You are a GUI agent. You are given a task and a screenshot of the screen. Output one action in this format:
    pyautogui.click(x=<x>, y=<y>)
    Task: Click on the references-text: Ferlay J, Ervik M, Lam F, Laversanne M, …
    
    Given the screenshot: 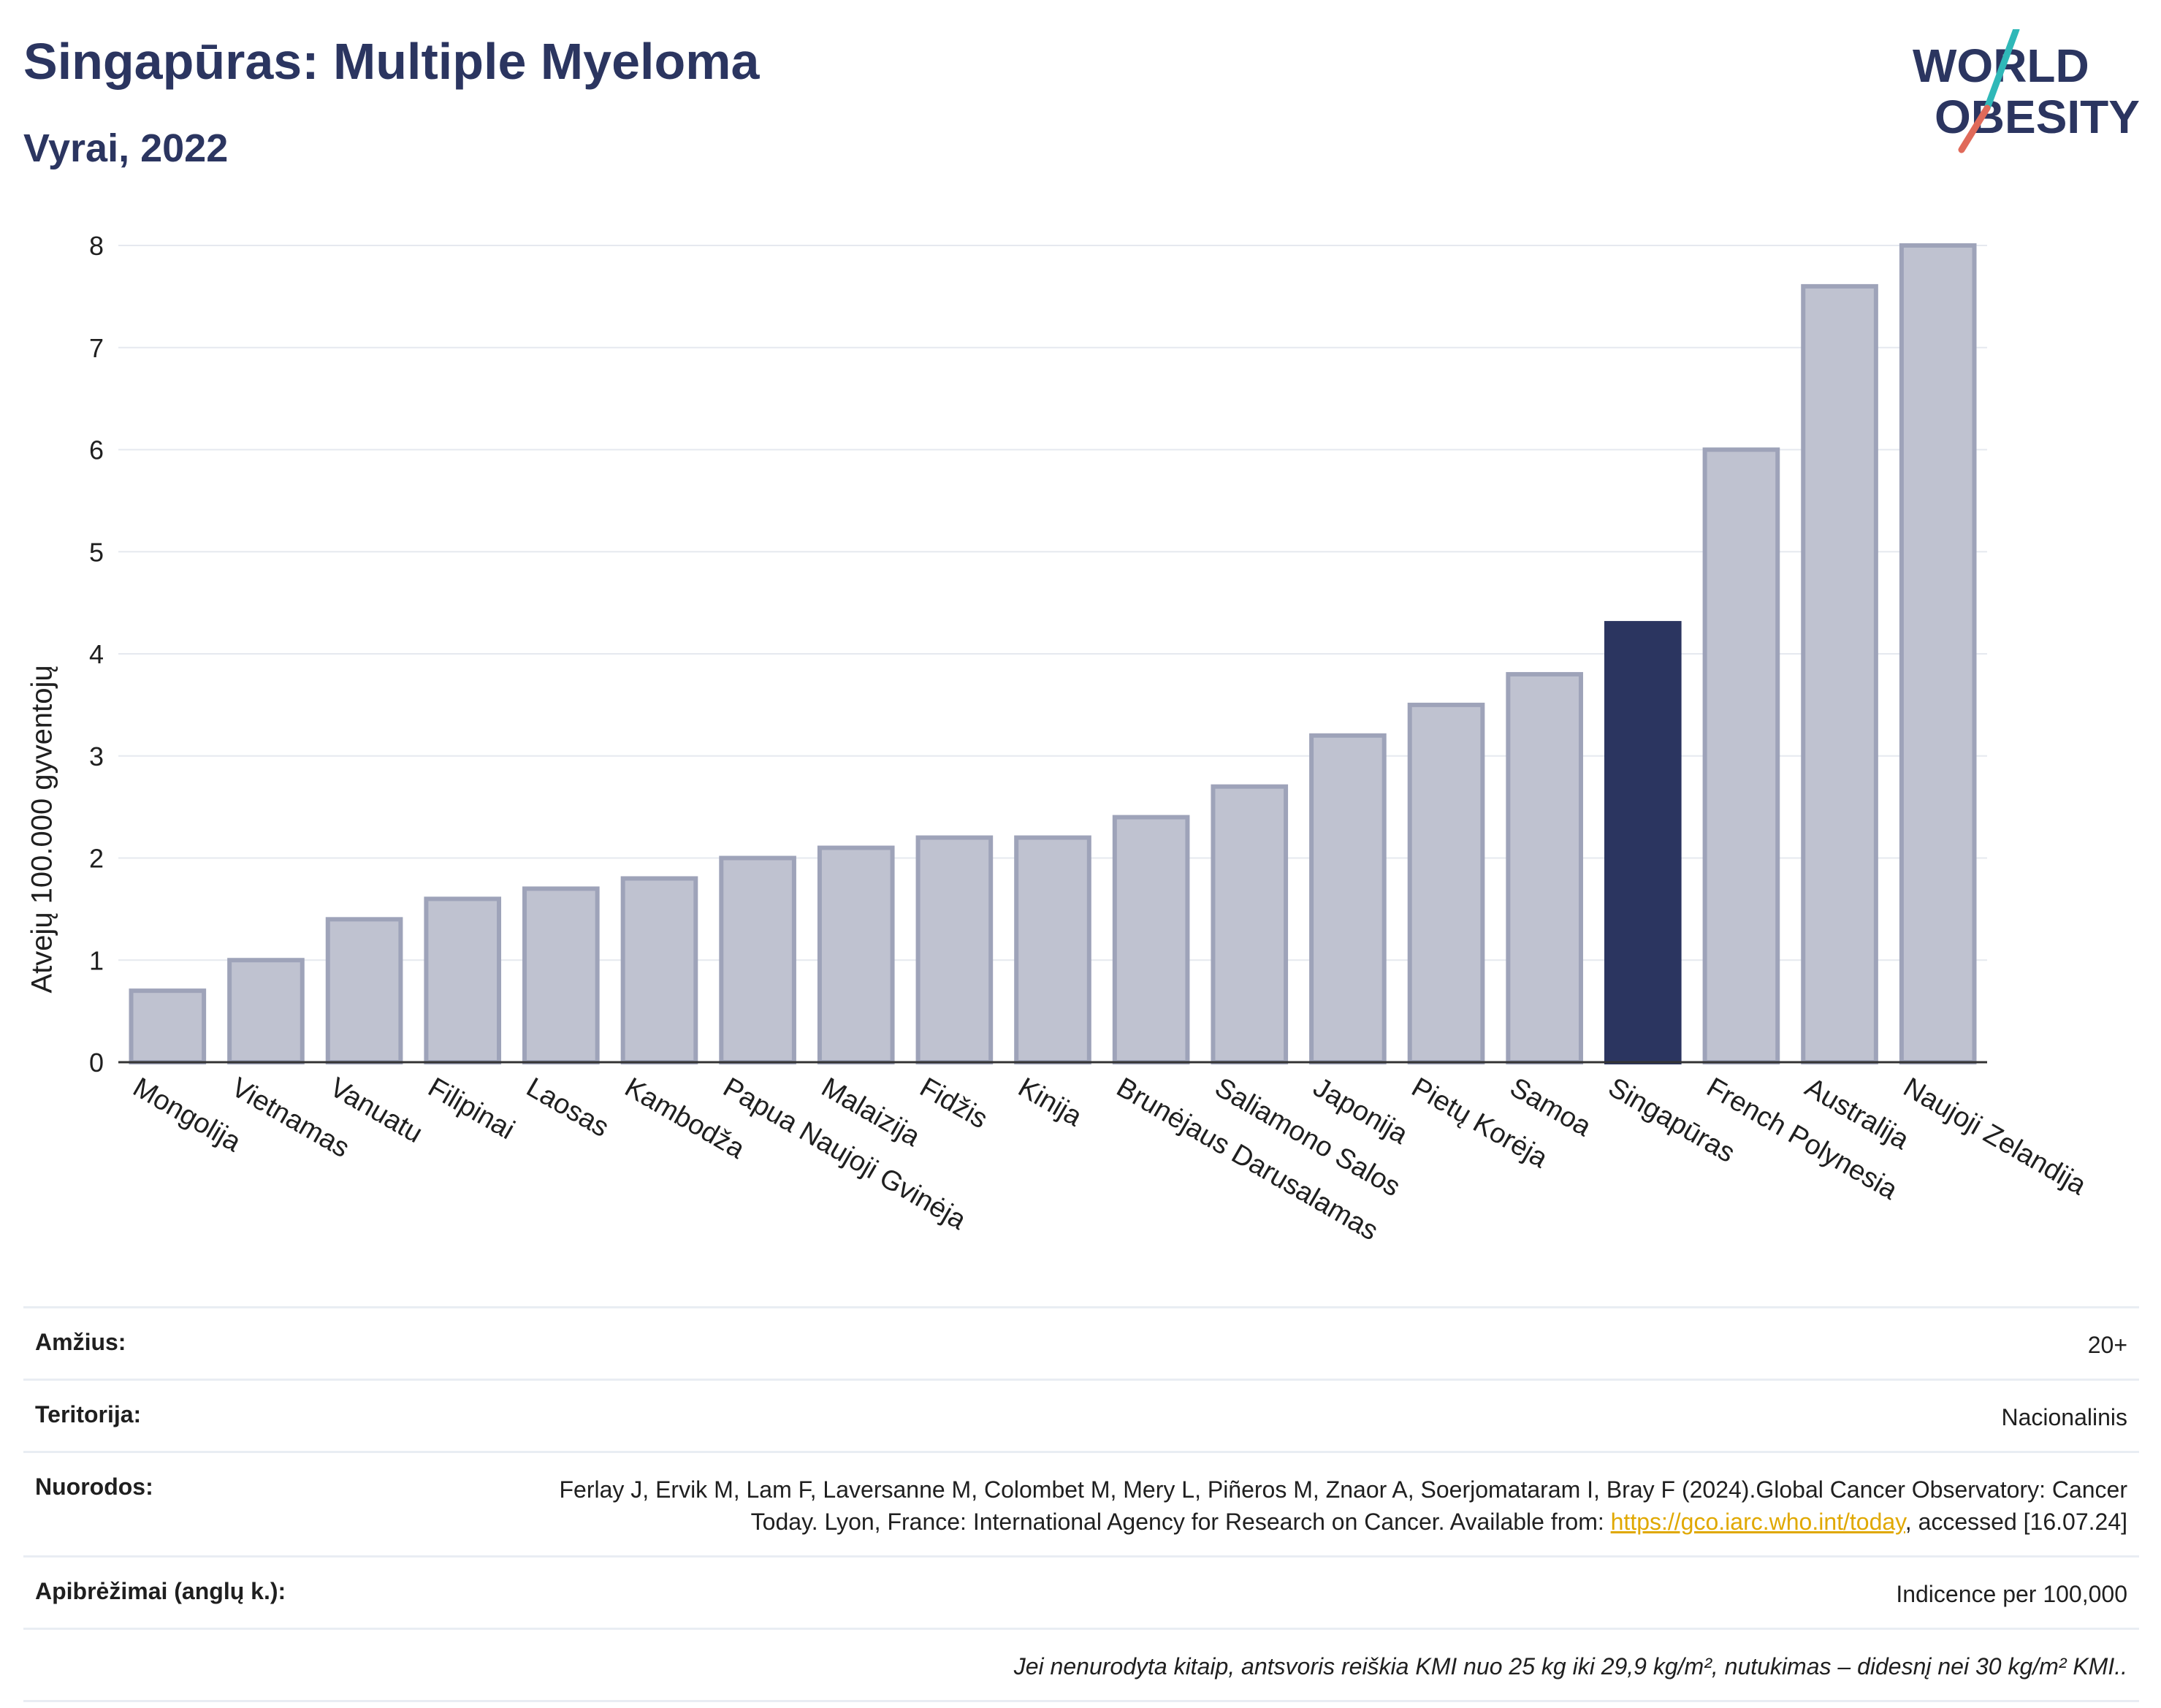 What is the action you would take?
    pyautogui.click(x=1343, y=1506)
    